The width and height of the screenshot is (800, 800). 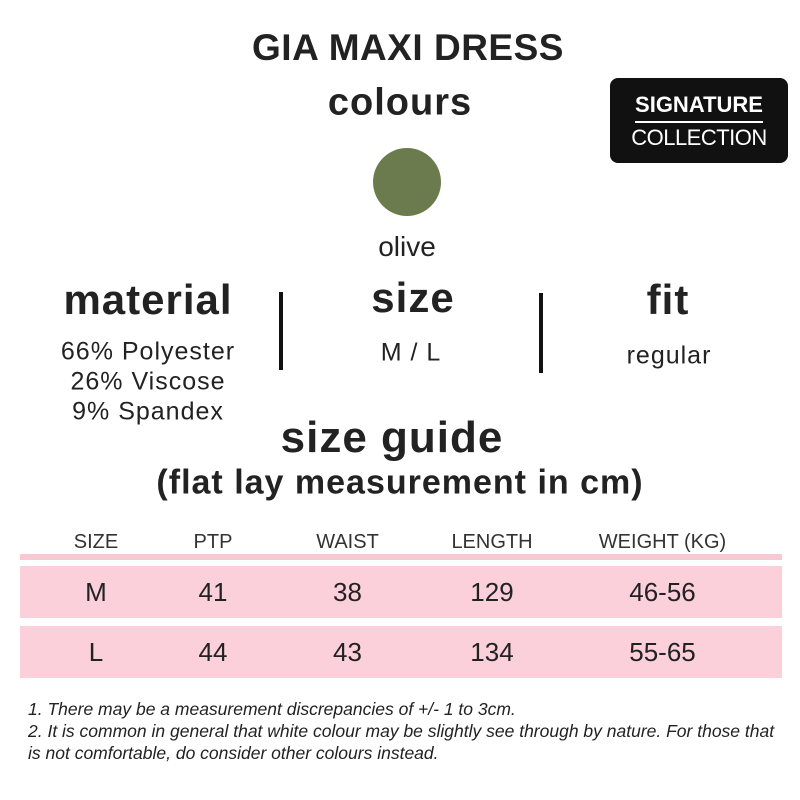 What do you see at coordinates (401, 557) in the screenshot?
I see `header-strip` at bounding box center [401, 557].